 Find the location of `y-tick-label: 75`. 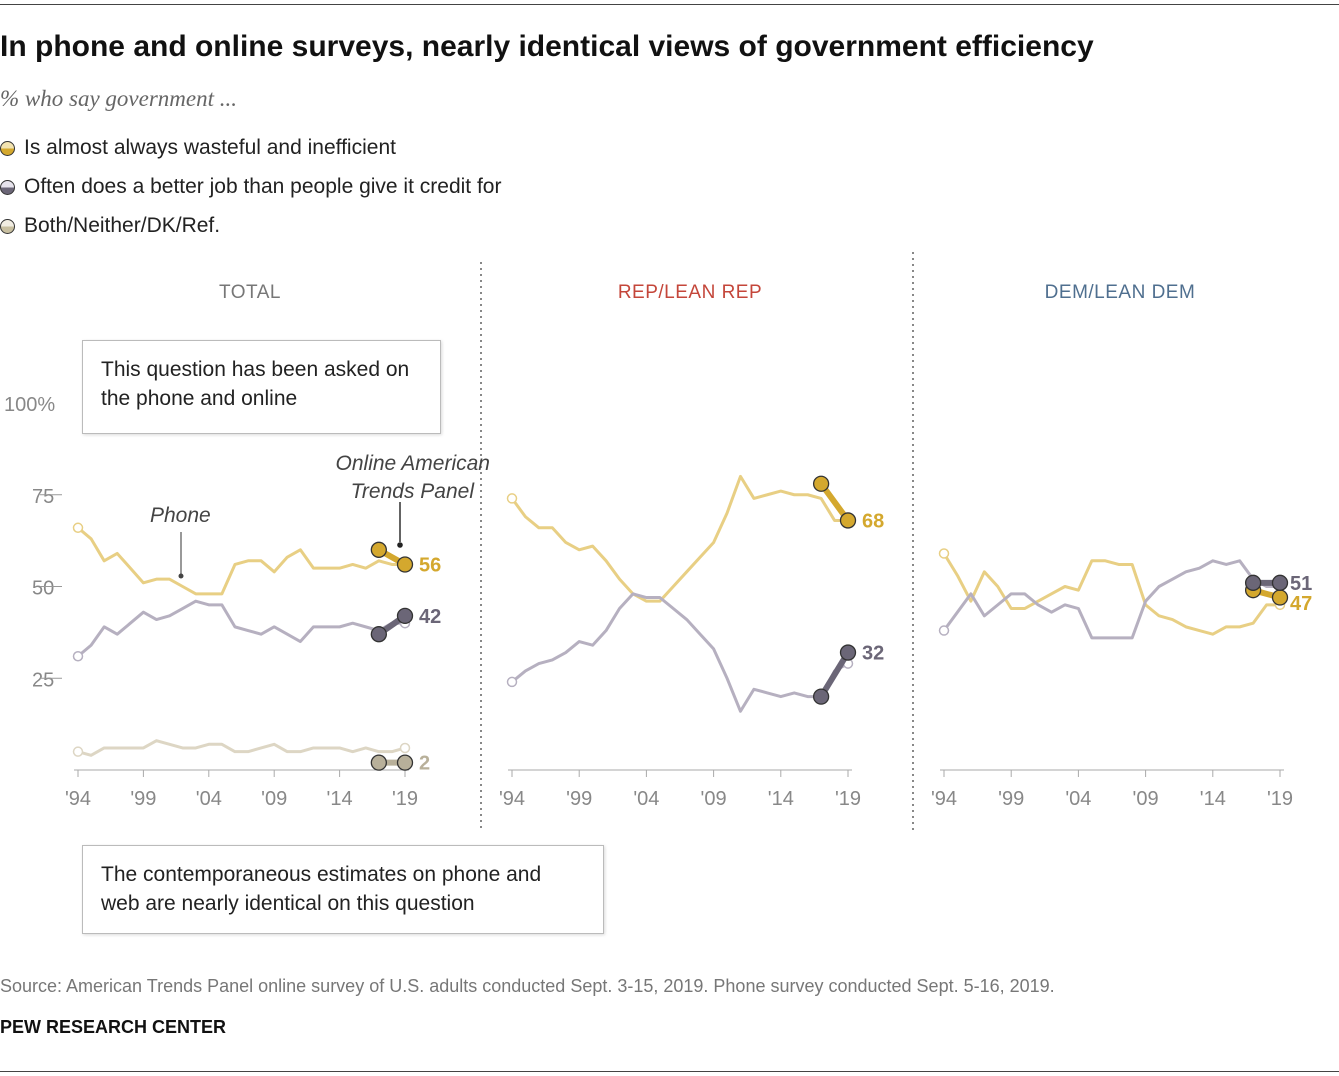

y-tick-label: 75 is located at coordinates (43, 497).